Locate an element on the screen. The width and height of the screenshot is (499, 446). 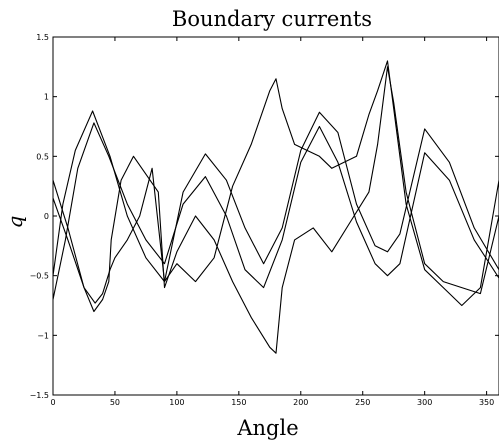
y-axis-label: q is located at coordinates (15, 222).